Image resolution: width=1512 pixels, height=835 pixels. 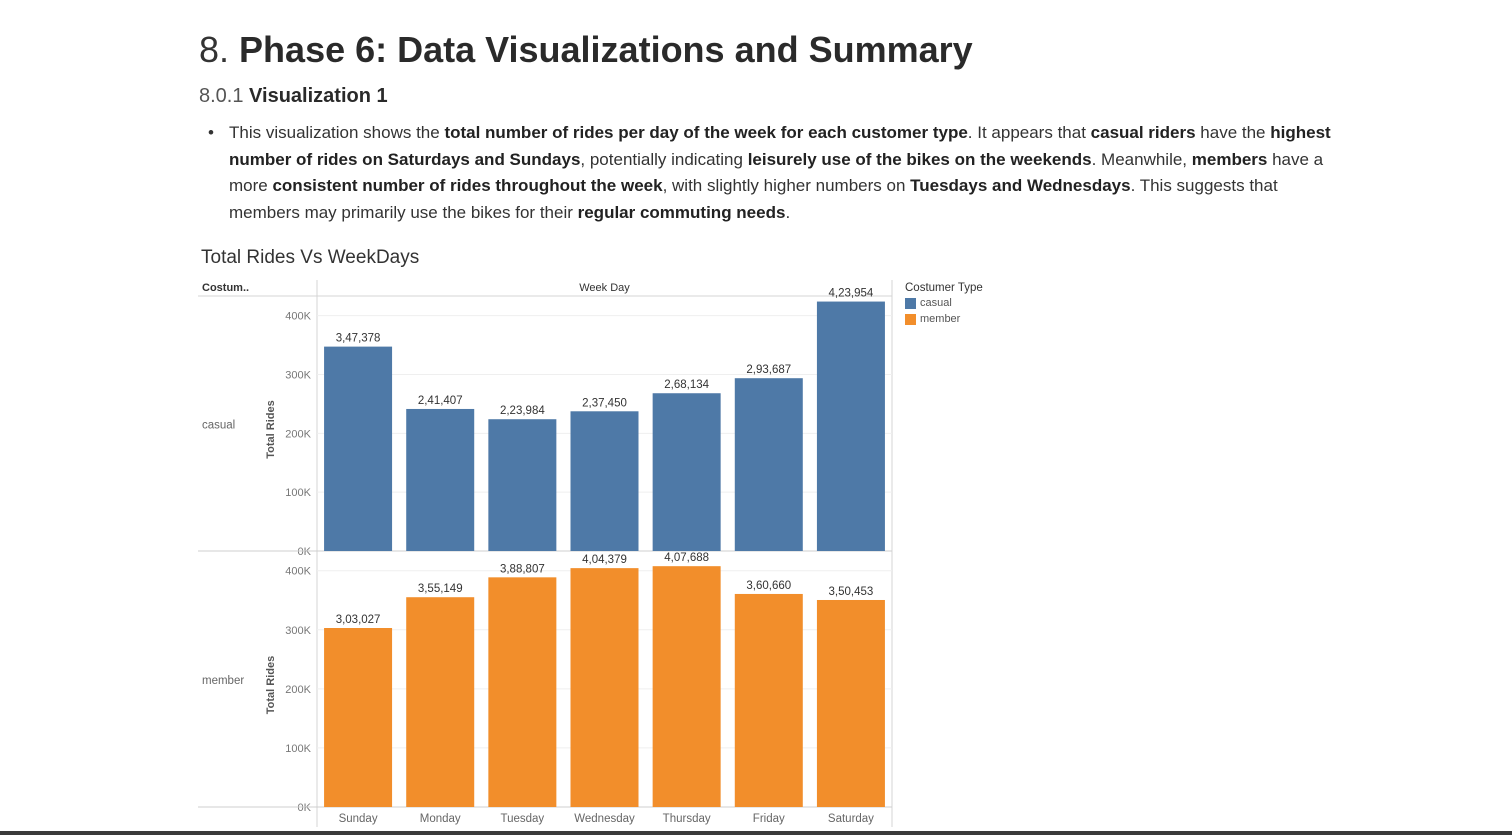 I want to click on chart-legend: Costumer Type casual member, so click(x=944, y=304).